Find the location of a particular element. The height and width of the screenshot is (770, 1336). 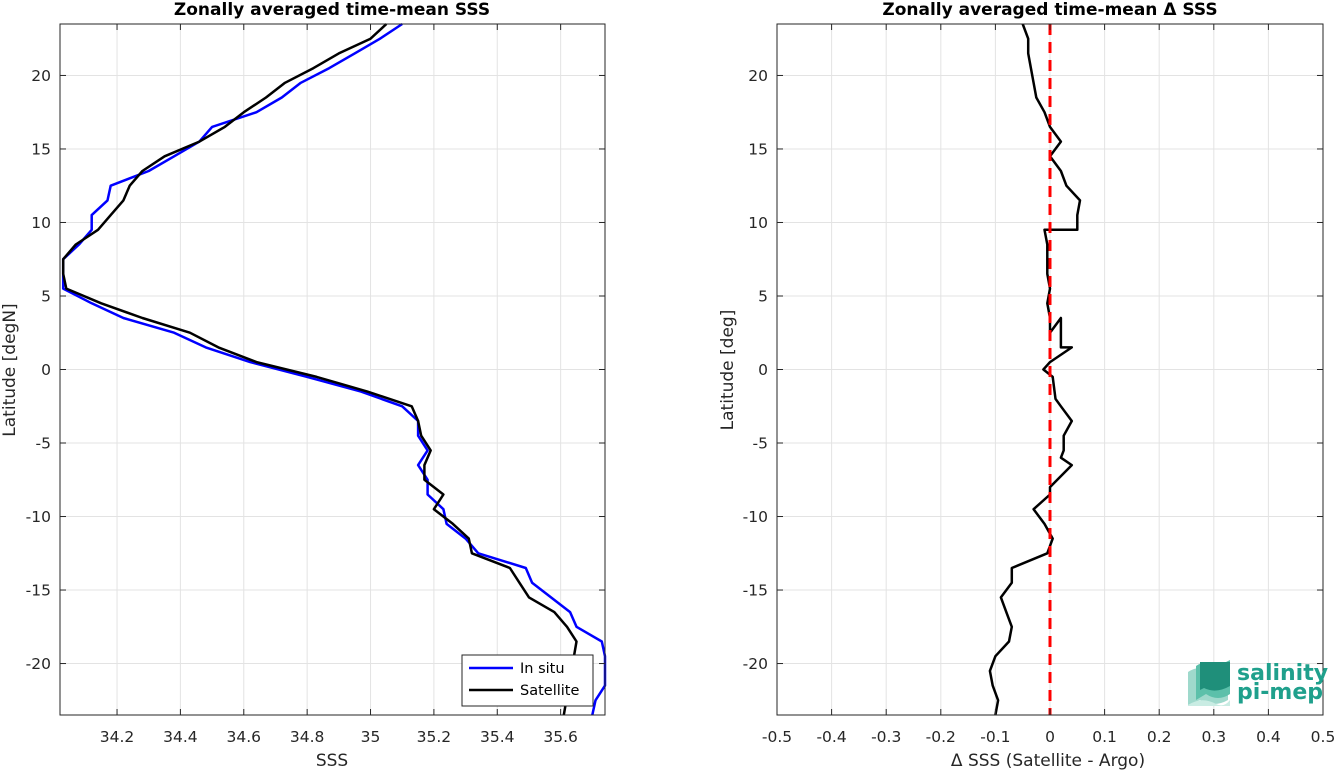

right-y-tick-label: 15 is located at coordinates (758, 149).